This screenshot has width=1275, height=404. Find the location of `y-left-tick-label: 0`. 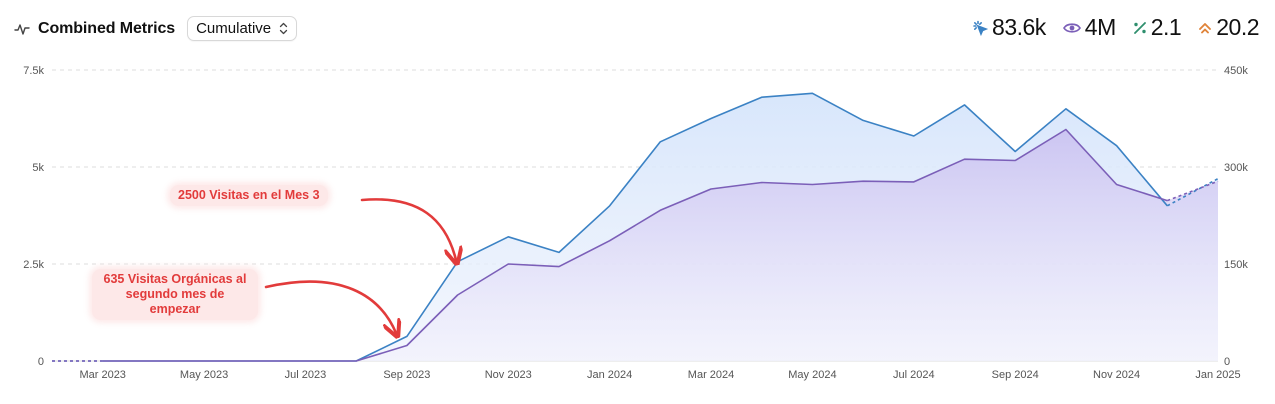

y-left-tick-label: 0 is located at coordinates (41, 362).